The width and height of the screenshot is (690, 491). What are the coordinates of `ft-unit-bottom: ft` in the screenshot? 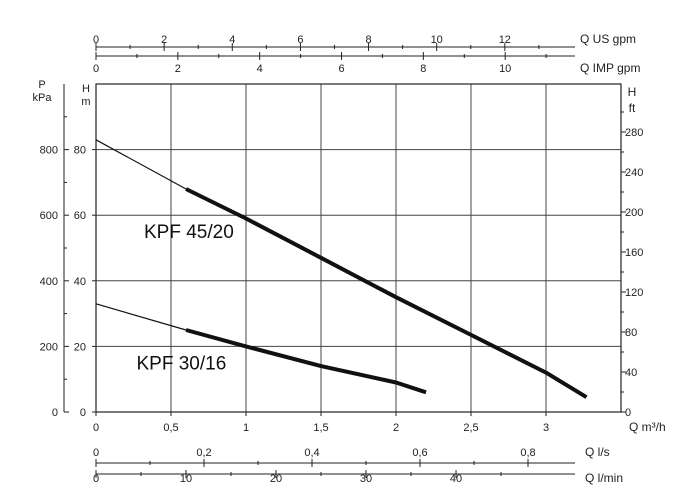 It's located at (632, 108).